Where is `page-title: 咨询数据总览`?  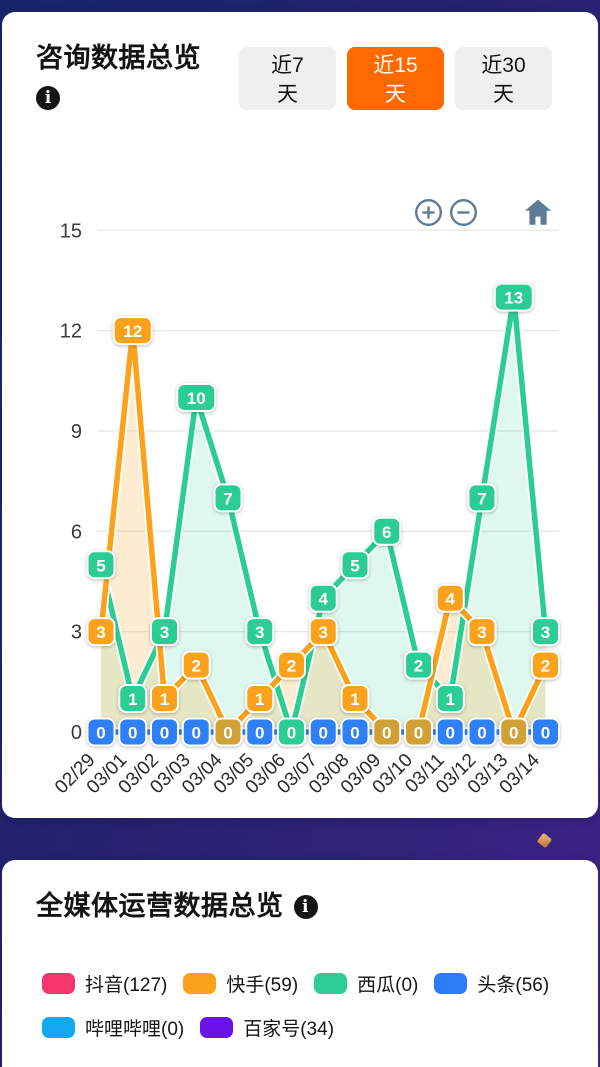
page-title: 咨询数据总览 is located at coordinates (118, 58).